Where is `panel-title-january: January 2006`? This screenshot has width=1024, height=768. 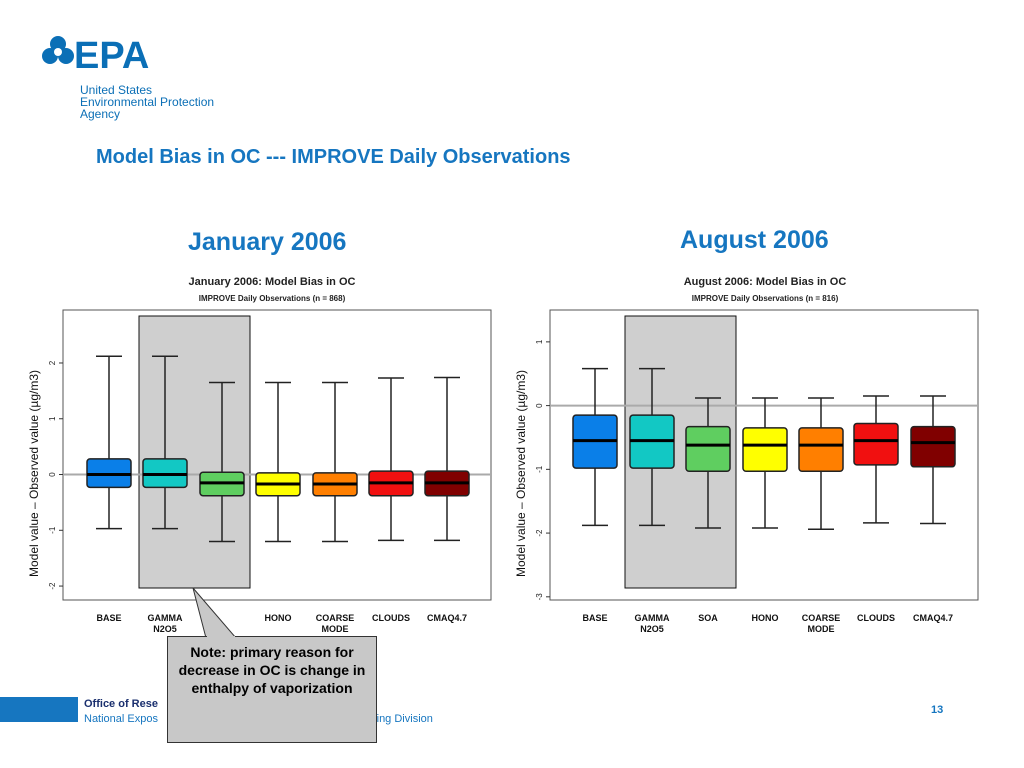
panel-title-january: January 2006 is located at coordinates (267, 242).